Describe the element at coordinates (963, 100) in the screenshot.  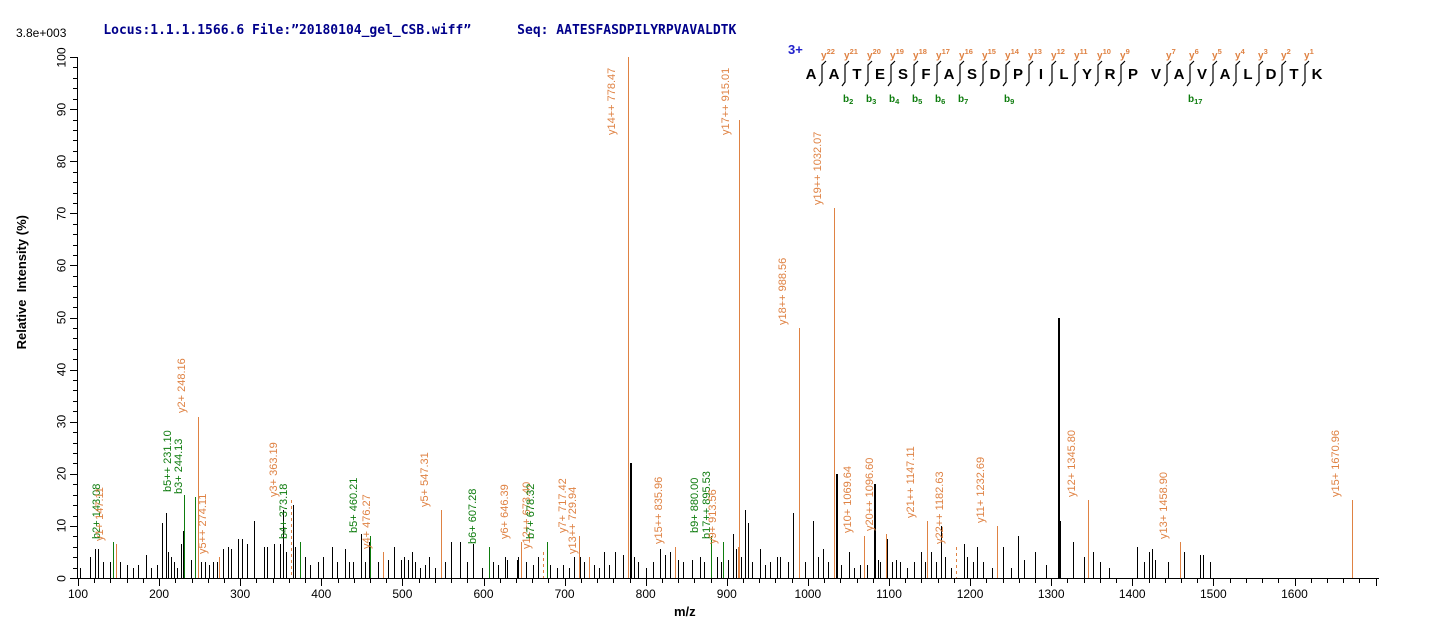
I see `b-ion-tag: b7` at that location.